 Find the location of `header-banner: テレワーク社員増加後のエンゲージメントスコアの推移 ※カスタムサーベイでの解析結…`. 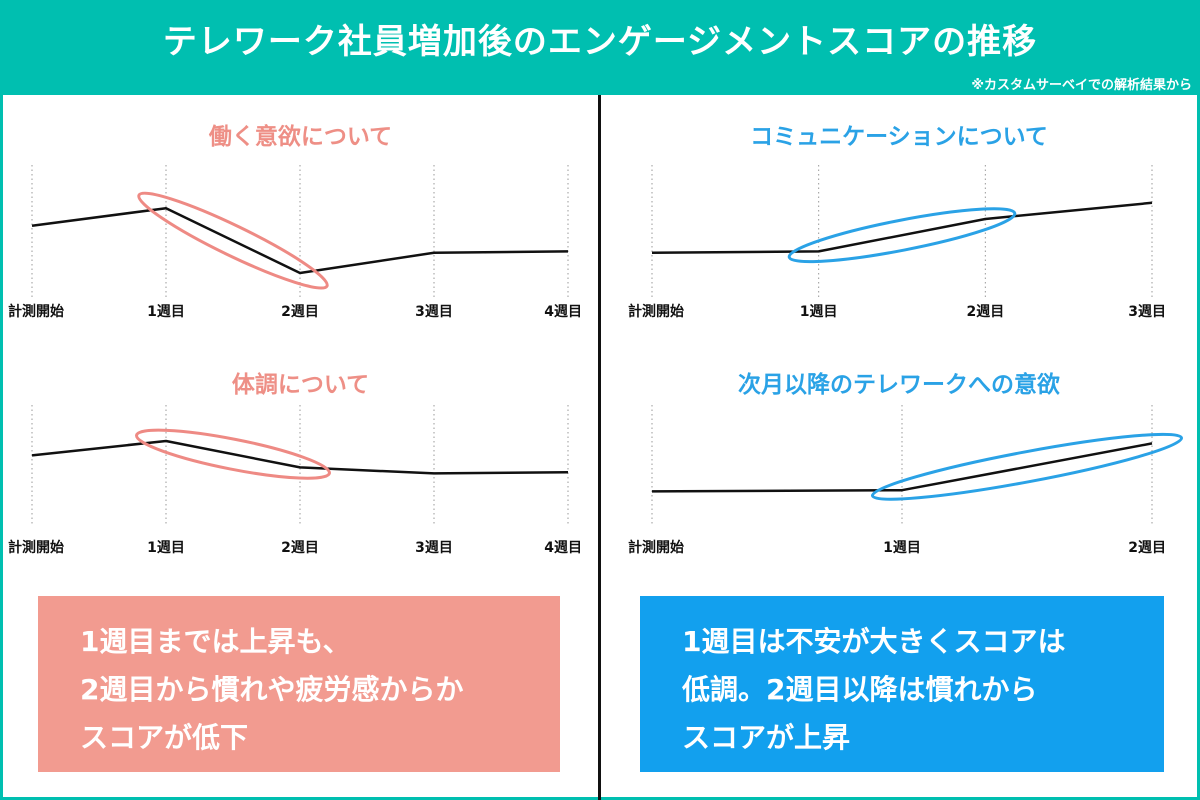

header-banner: テレワーク社員増加後のエンゲージメントスコアの推移 ※カスタムサーベイでの解析結… is located at coordinates (600, 47).